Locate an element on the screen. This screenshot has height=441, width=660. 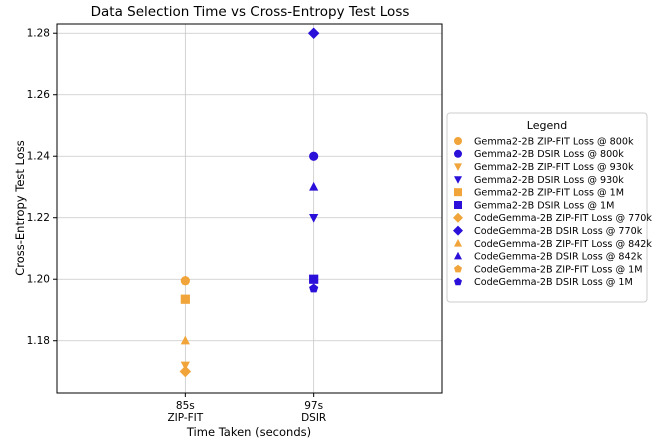
y-tick-label: 1.22 is located at coordinates (38, 218).